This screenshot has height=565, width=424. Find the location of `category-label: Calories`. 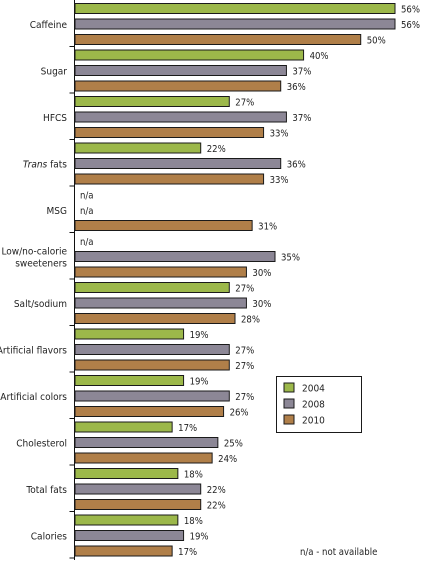

category-label: Calories is located at coordinates (49, 537).